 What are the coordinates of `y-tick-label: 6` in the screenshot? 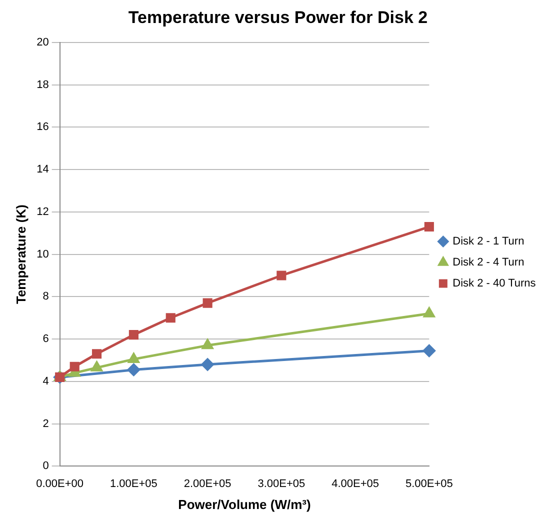 It's located at (45, 339).